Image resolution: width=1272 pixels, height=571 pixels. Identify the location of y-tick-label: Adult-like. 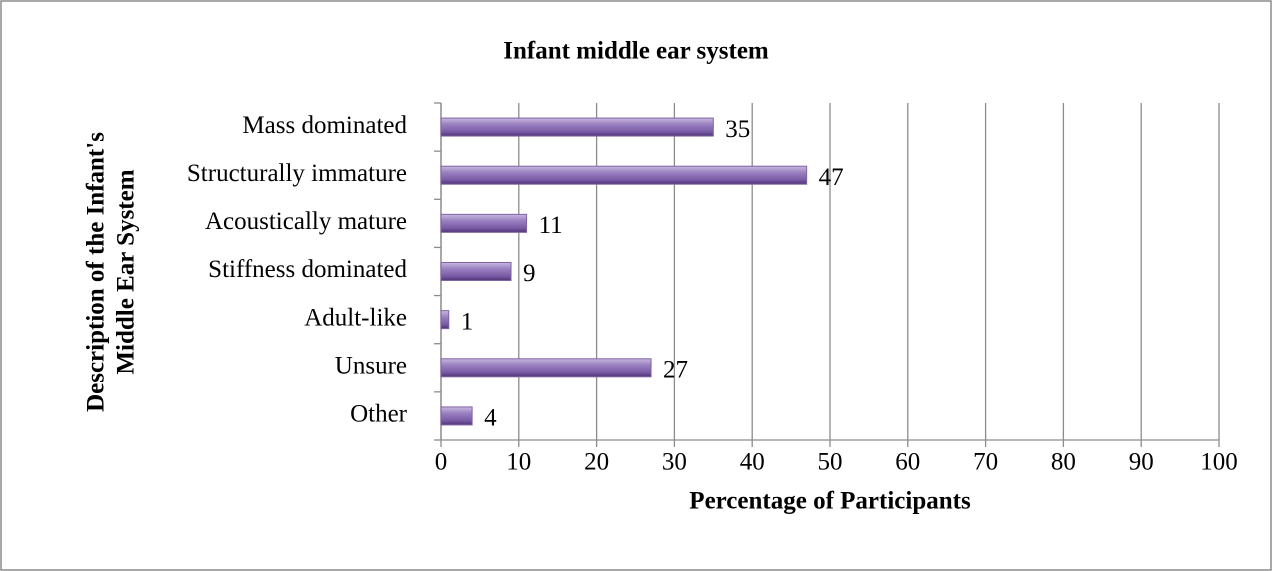
(355, 317).